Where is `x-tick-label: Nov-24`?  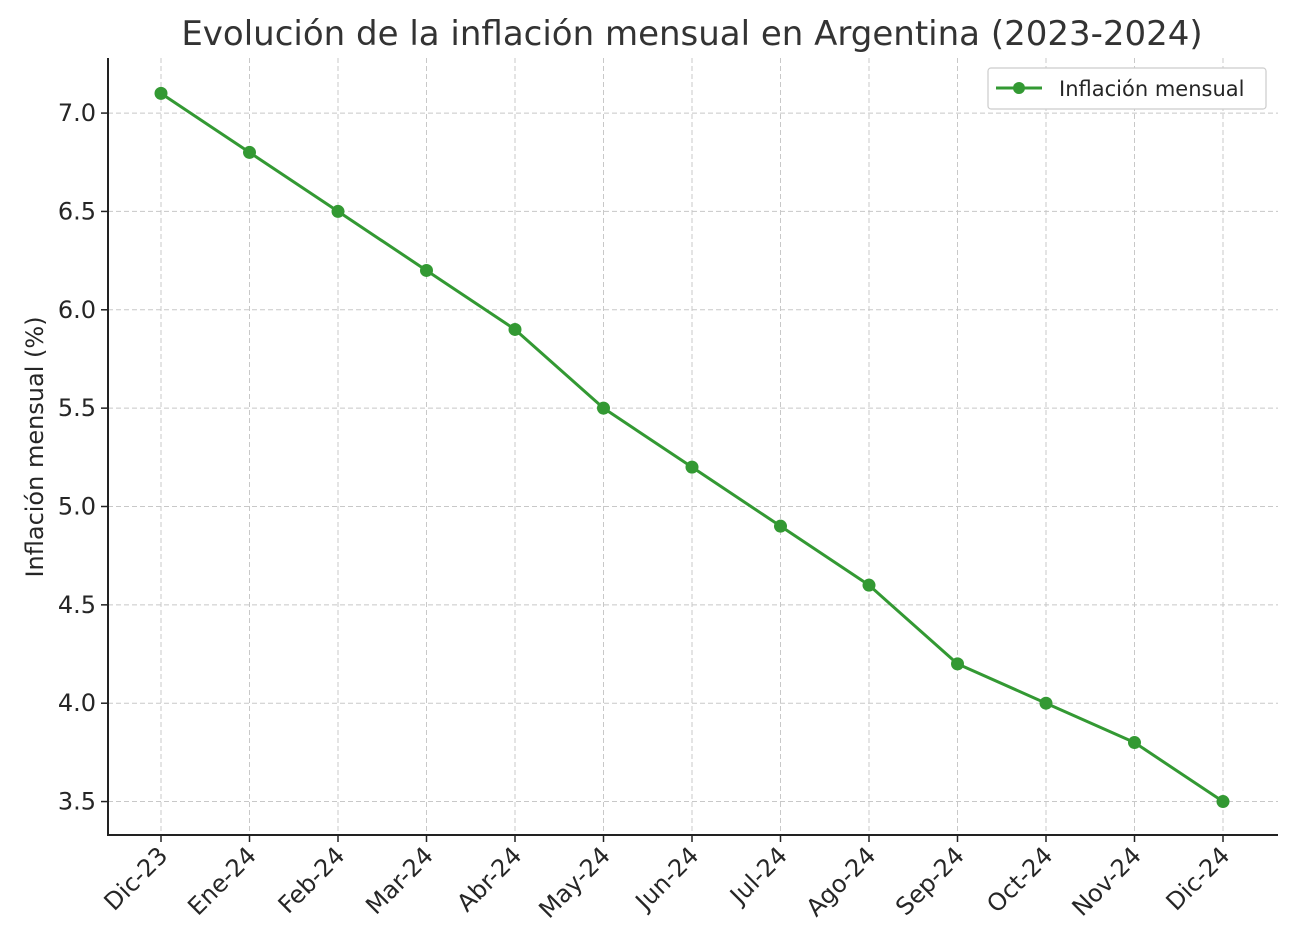
x-tick-label: Nov-24 is located at coordinates (1107, 881).